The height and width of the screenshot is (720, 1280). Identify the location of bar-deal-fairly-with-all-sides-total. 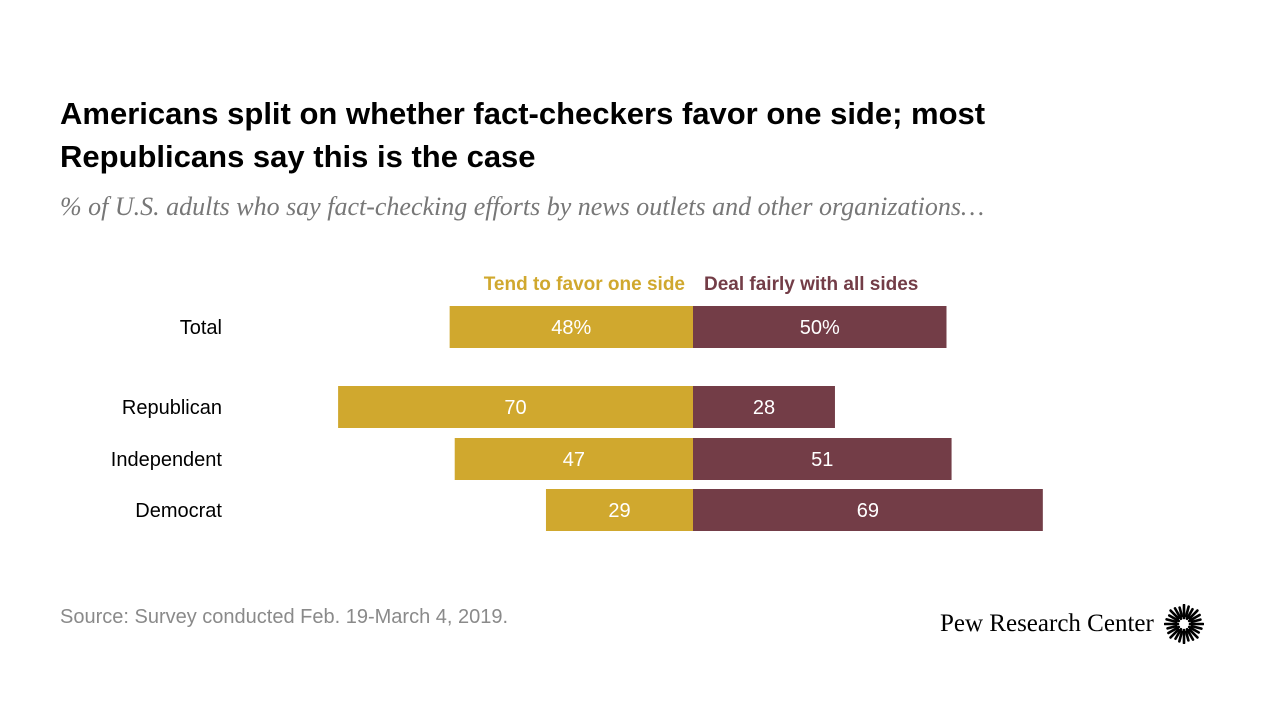
(820, 327).